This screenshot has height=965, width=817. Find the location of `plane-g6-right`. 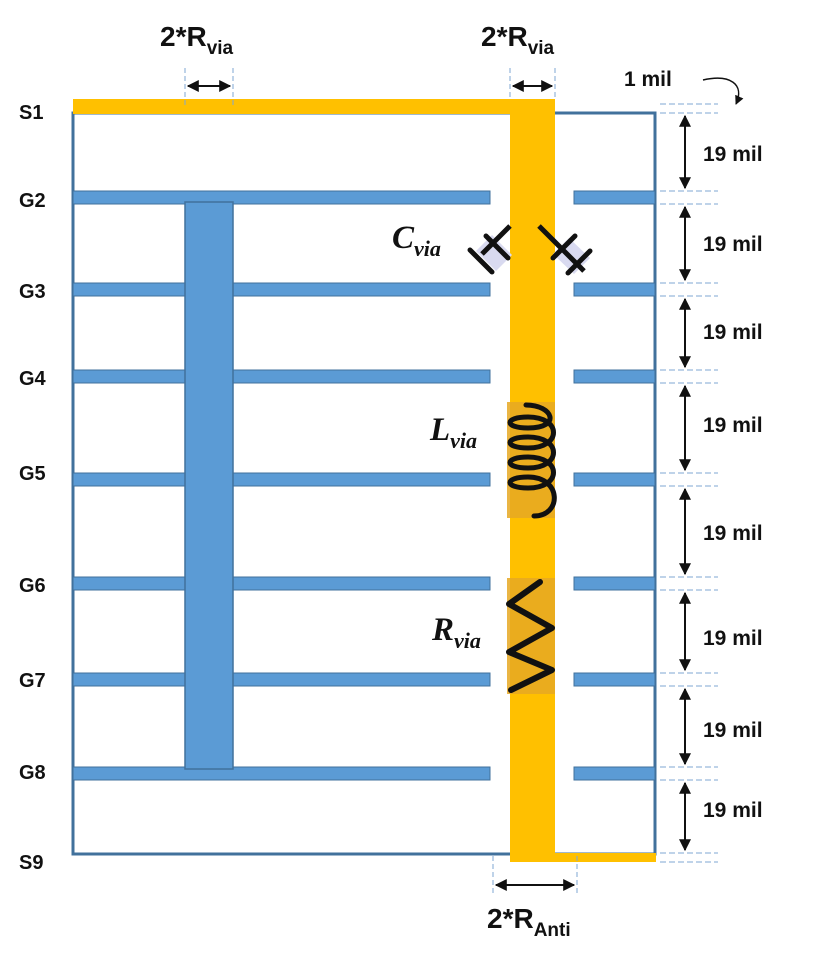

plane-g6-right is located at coordinates (614, 583).